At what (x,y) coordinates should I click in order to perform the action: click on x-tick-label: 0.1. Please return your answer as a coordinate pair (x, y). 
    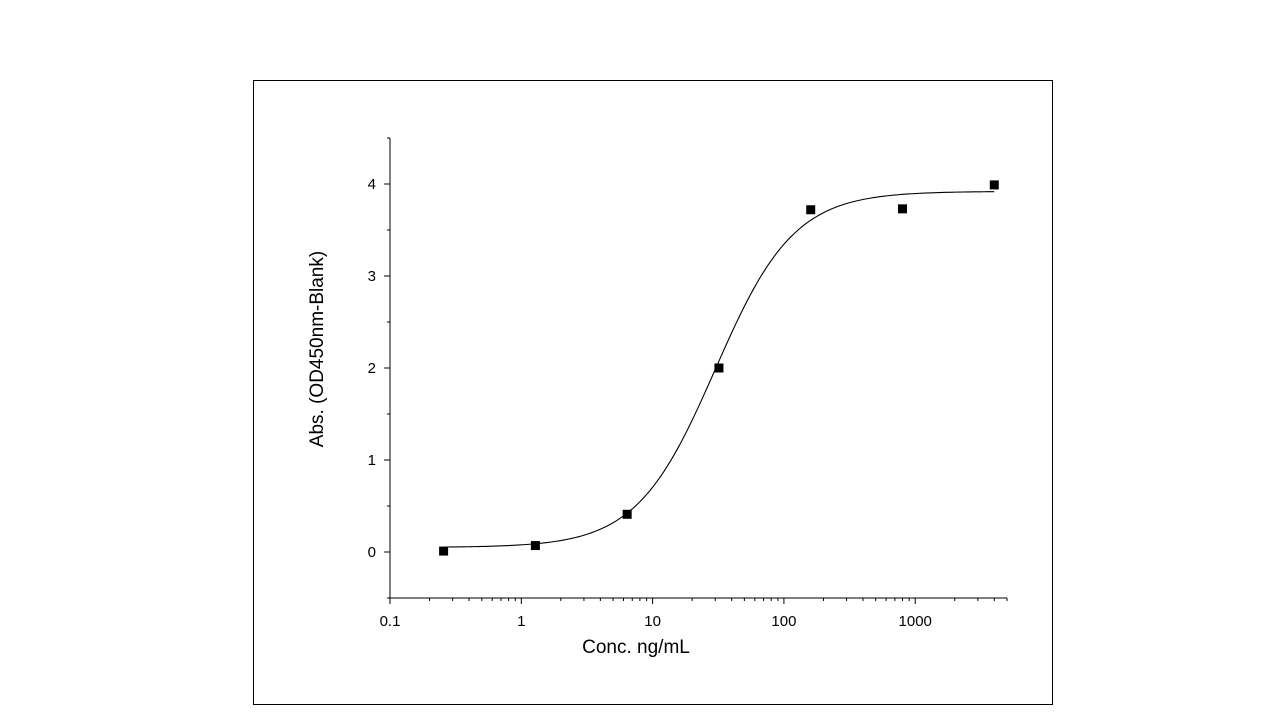
    Looking at the image, I should click on (390, 621).